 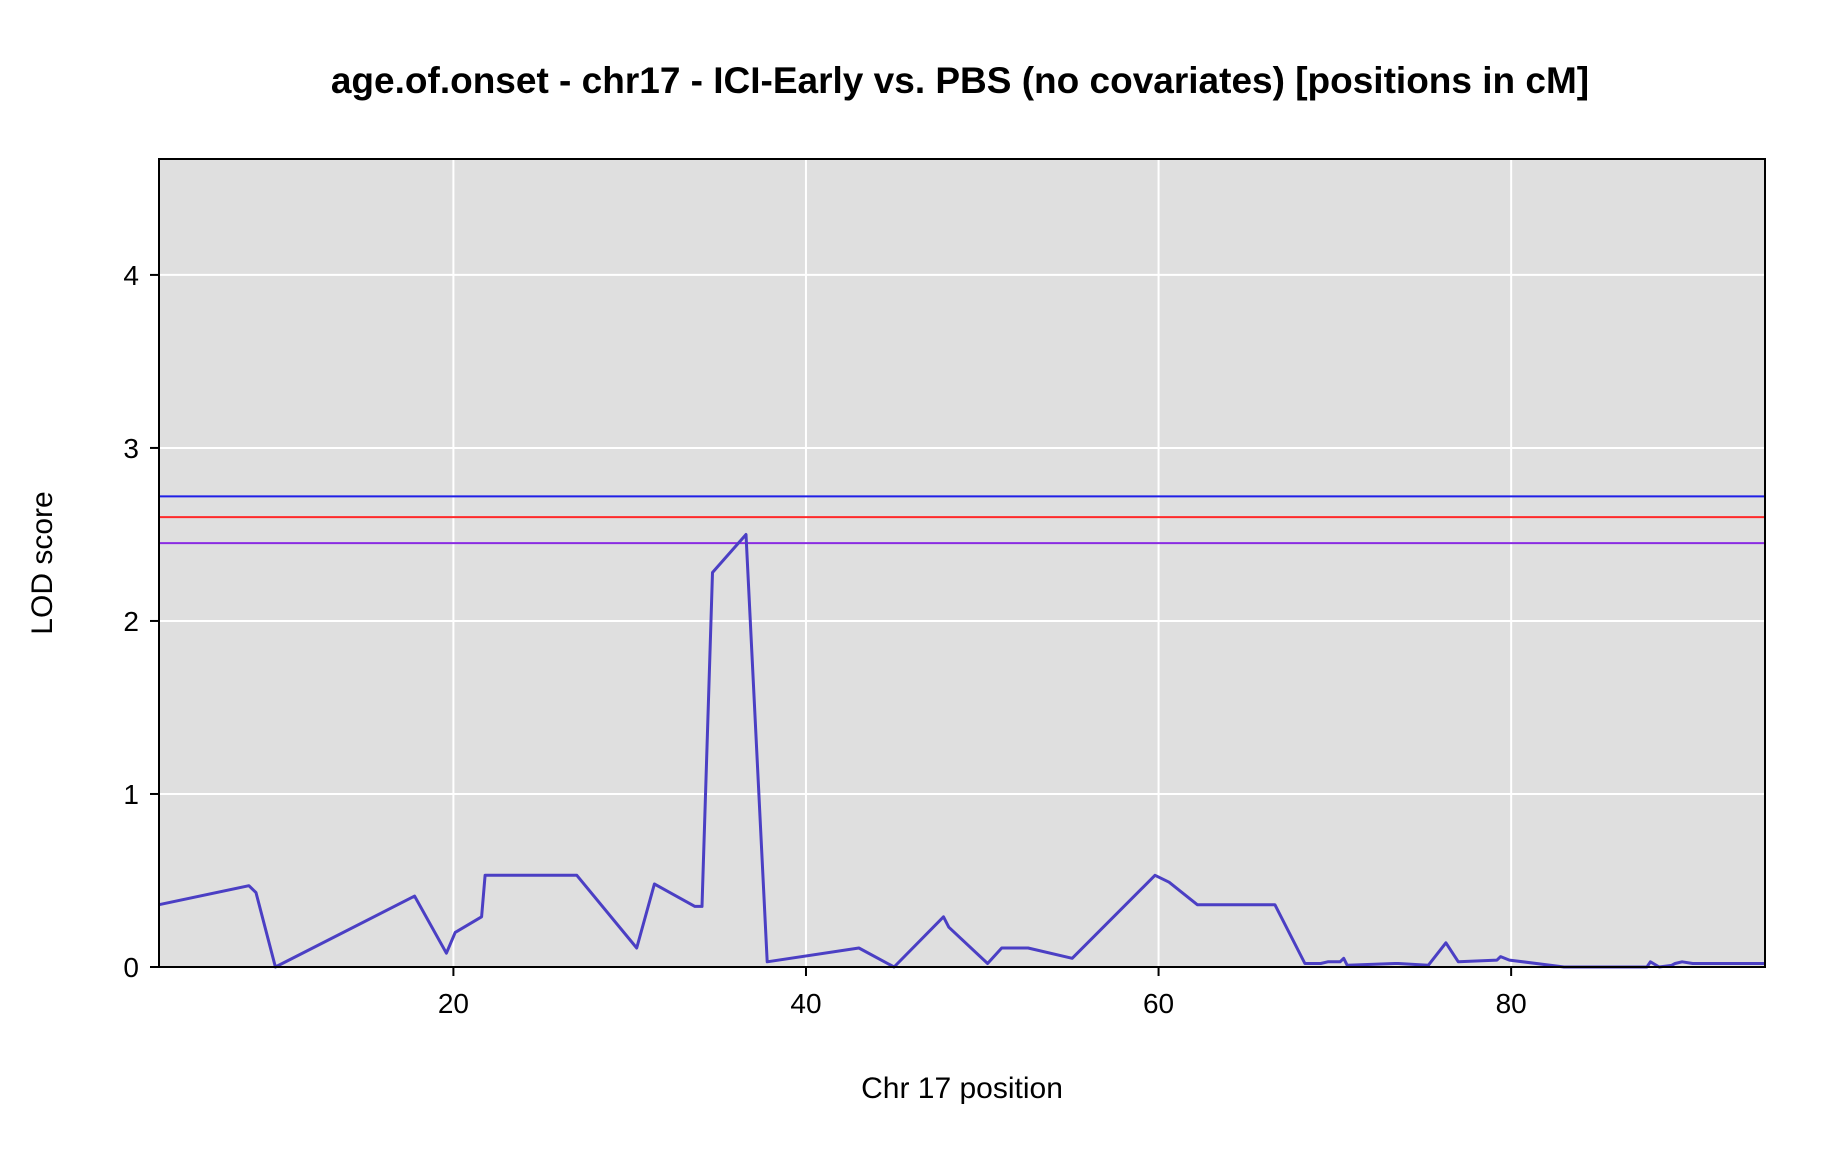 I want to click on y-tick-label: 2, so click(x=131, y=621).